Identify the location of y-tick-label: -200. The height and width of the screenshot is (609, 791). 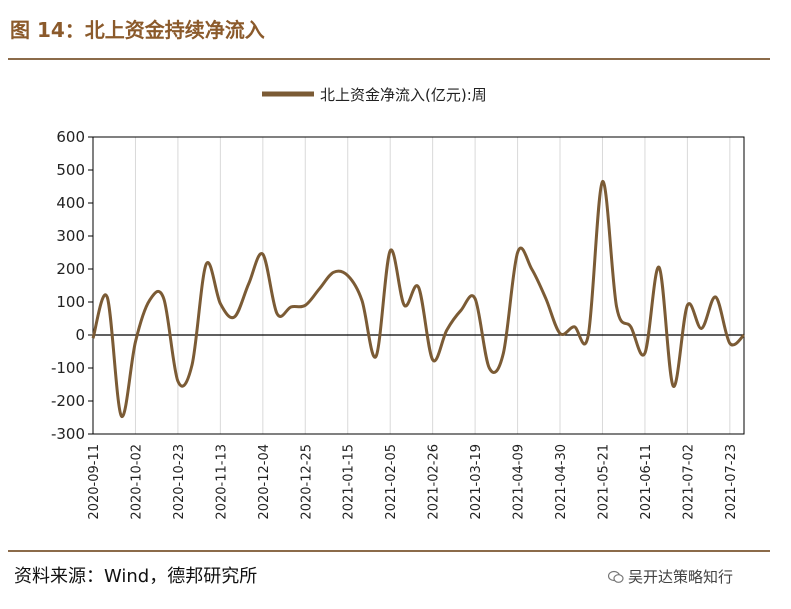
(68, 401).